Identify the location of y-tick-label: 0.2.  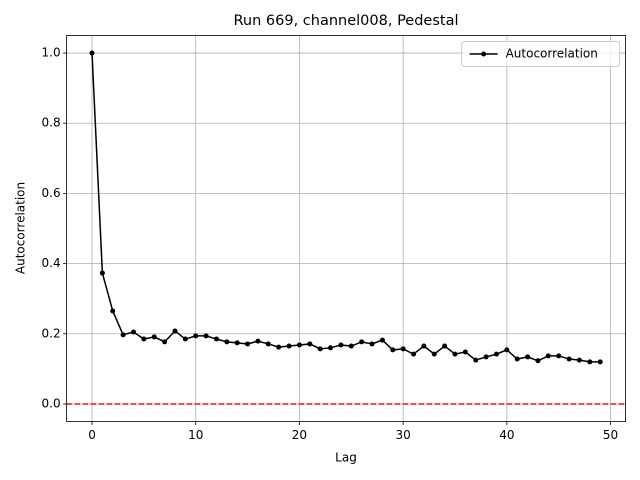
(51, 333).